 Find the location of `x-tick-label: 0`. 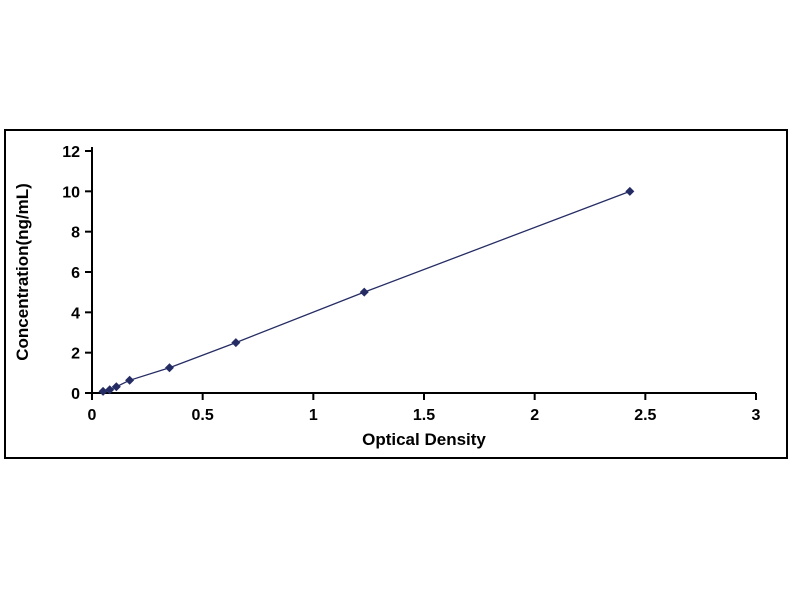

x-tick-label: 0 is located at coordinates (92, 415).